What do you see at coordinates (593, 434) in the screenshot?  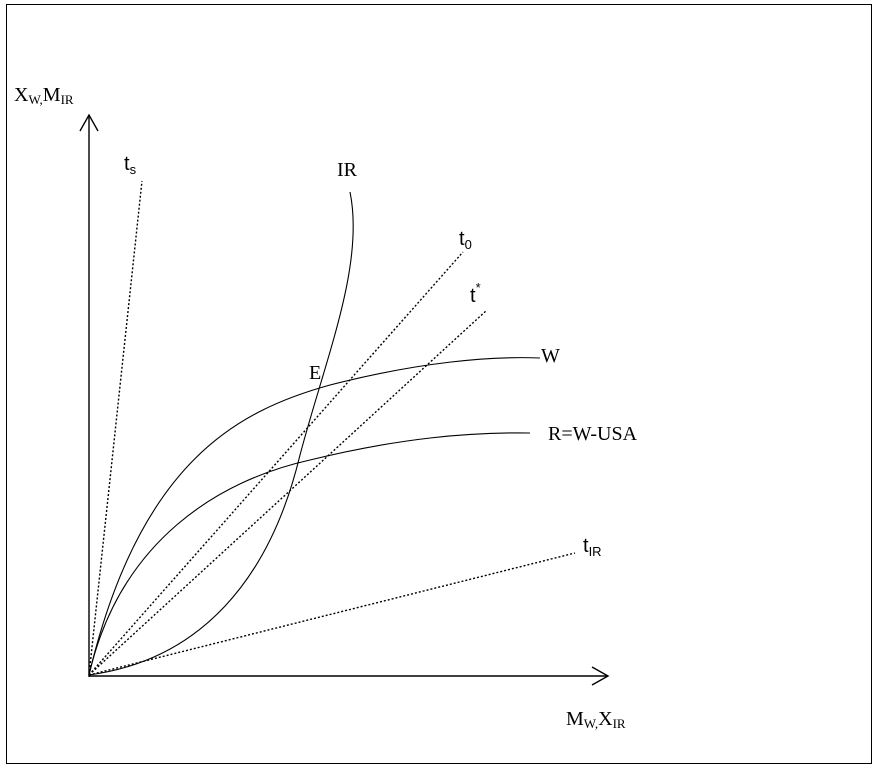 I see `curve-r-label: R=W-USA` at bounding box center [593, 434].